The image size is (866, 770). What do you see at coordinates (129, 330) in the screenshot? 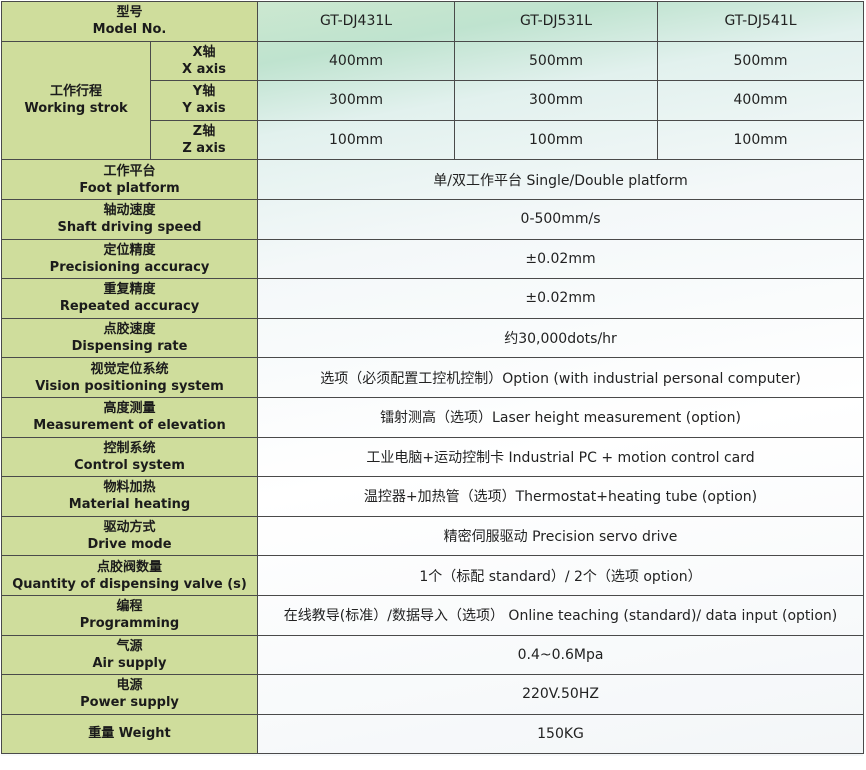
I see `label-cn: 点胶速度` at bounding box center [129, 330].